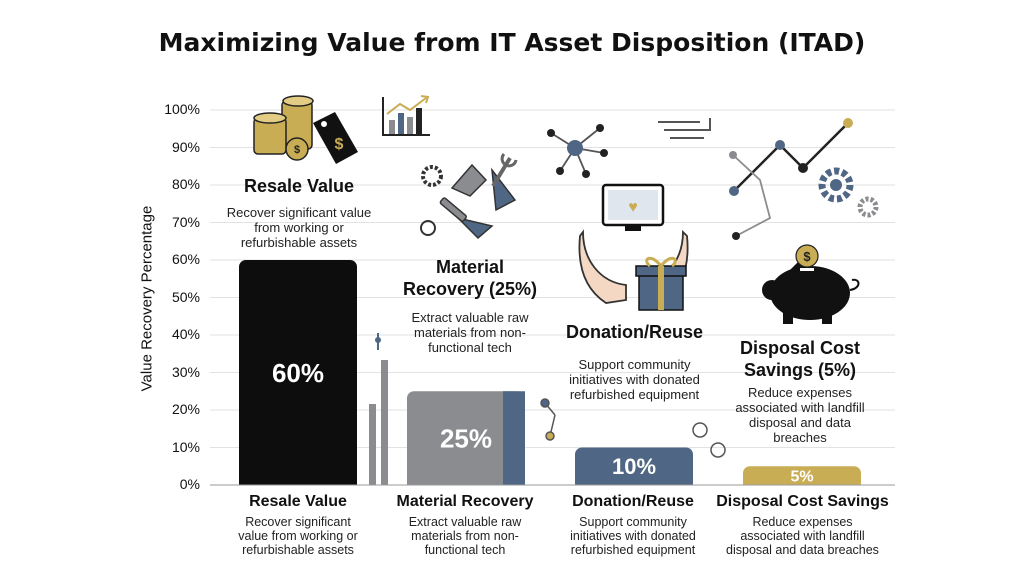  I want to click on category-material-title: Material Recovery, so click(465, 501).